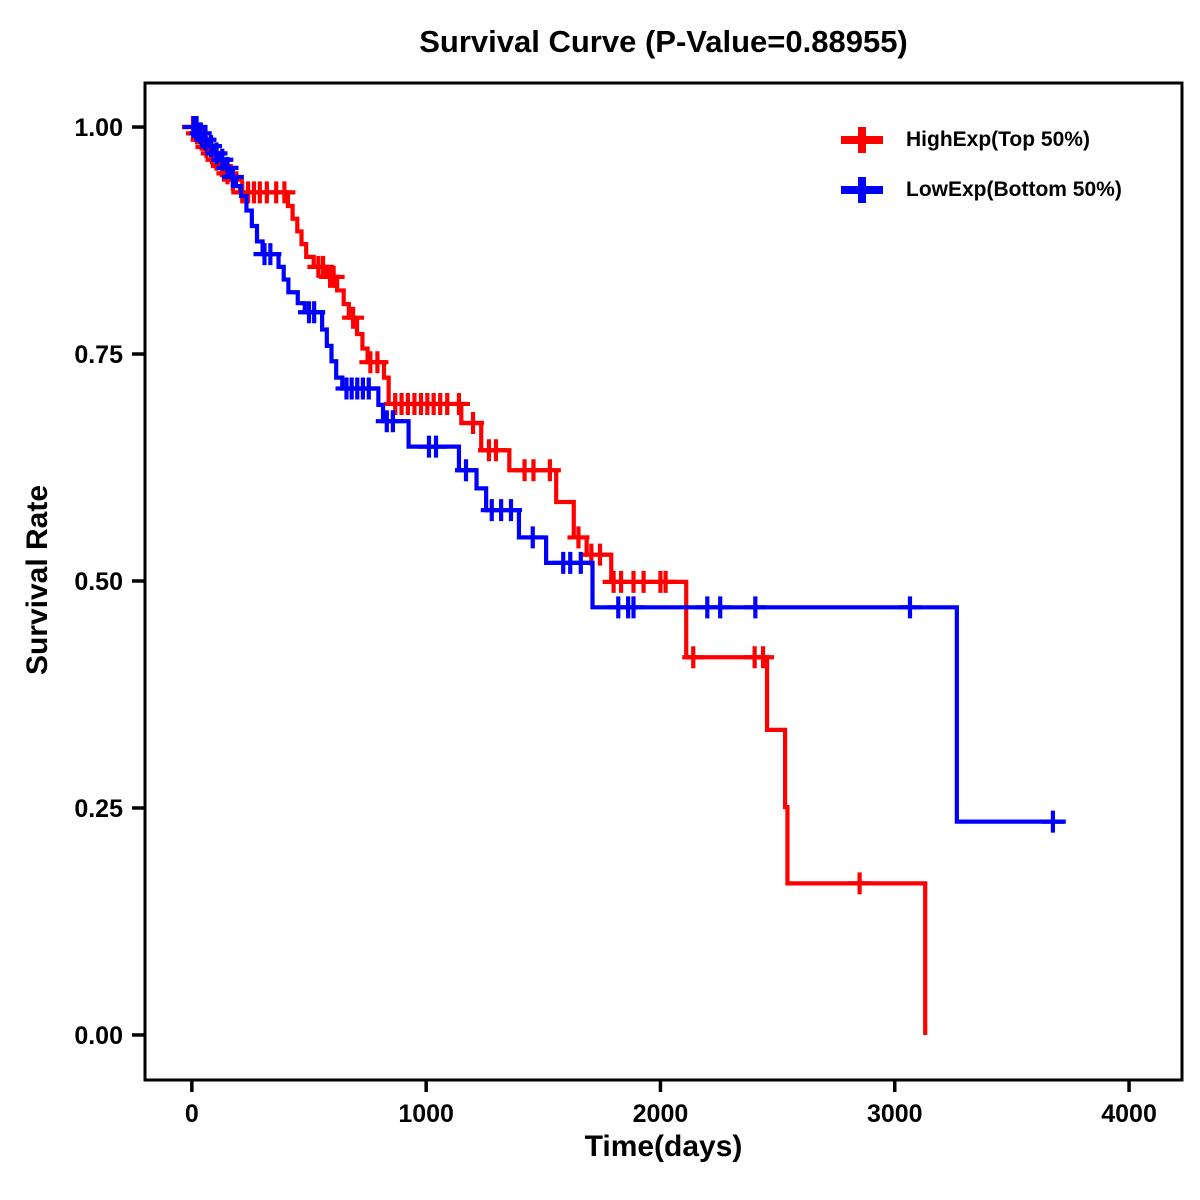 This screenshot has width=1200, height=1200. What do you see at coordinates (1014, 189) in the screenshot?
I see `legend-label-low-exp: LowExp(Bottom 50%)` at bounding box center [1014, 189].